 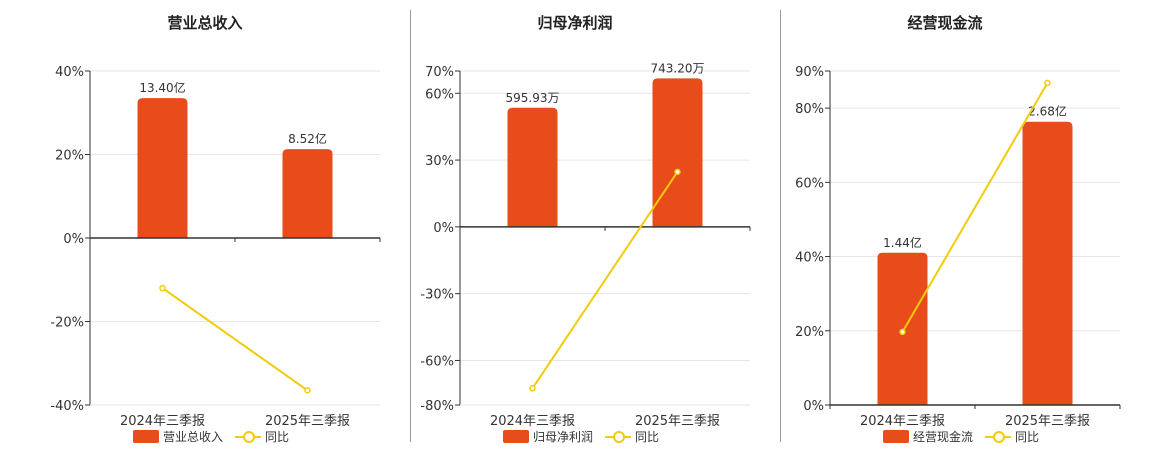 What do you see at coordinates (162, 87) in the screenshot?
I see `bar-value-label: 13.40亿` at bounding box center [162, 87].